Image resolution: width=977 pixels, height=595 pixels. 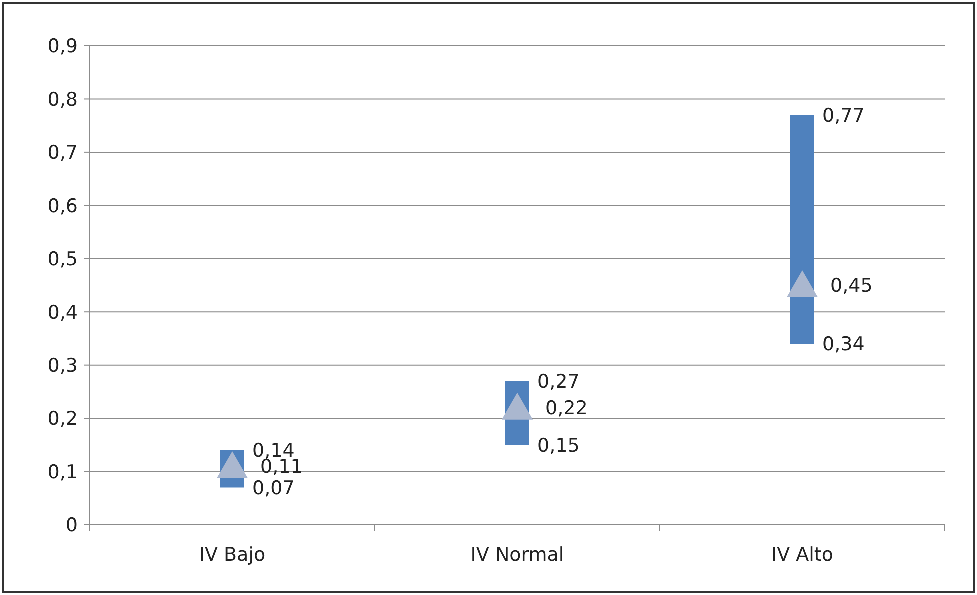 I want to click on y-tick-label: 0,6, so click(x=63, y=206).